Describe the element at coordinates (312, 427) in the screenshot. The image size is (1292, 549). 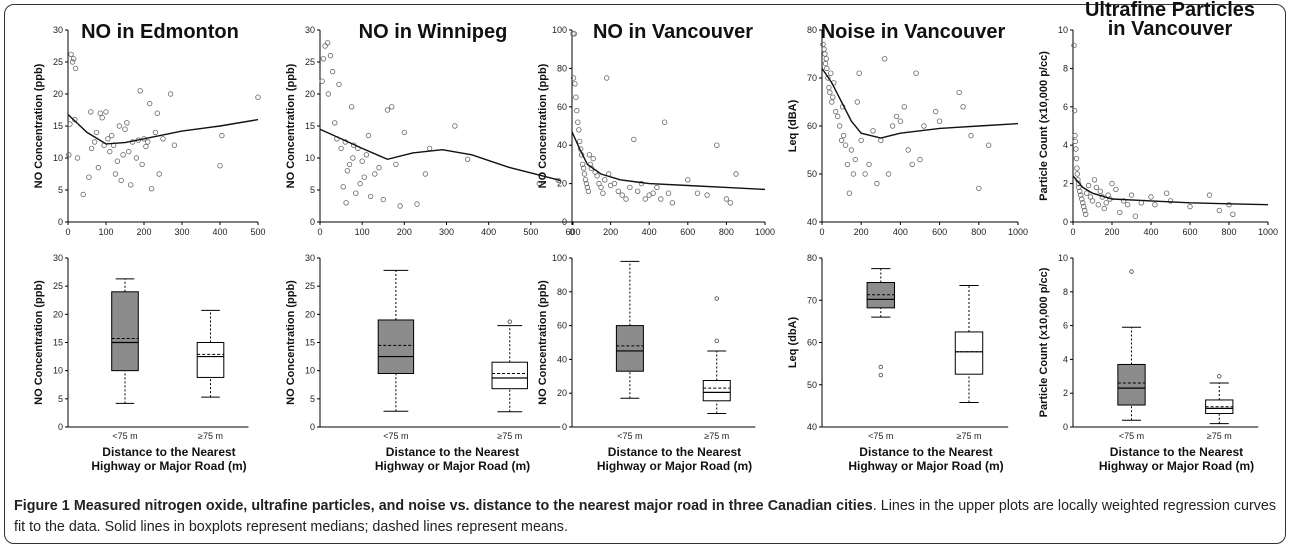
I see `y-tick-label: 0` at that location.